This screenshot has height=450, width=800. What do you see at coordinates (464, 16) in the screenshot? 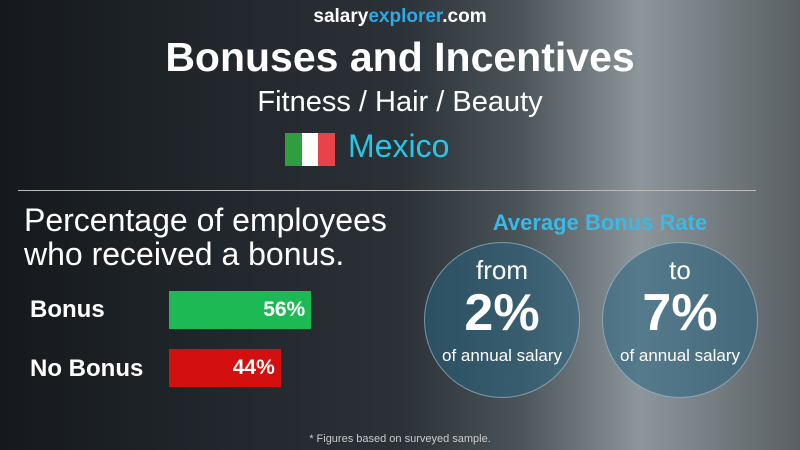
I see `logo-part: .com` at bounding box center [464, 16].